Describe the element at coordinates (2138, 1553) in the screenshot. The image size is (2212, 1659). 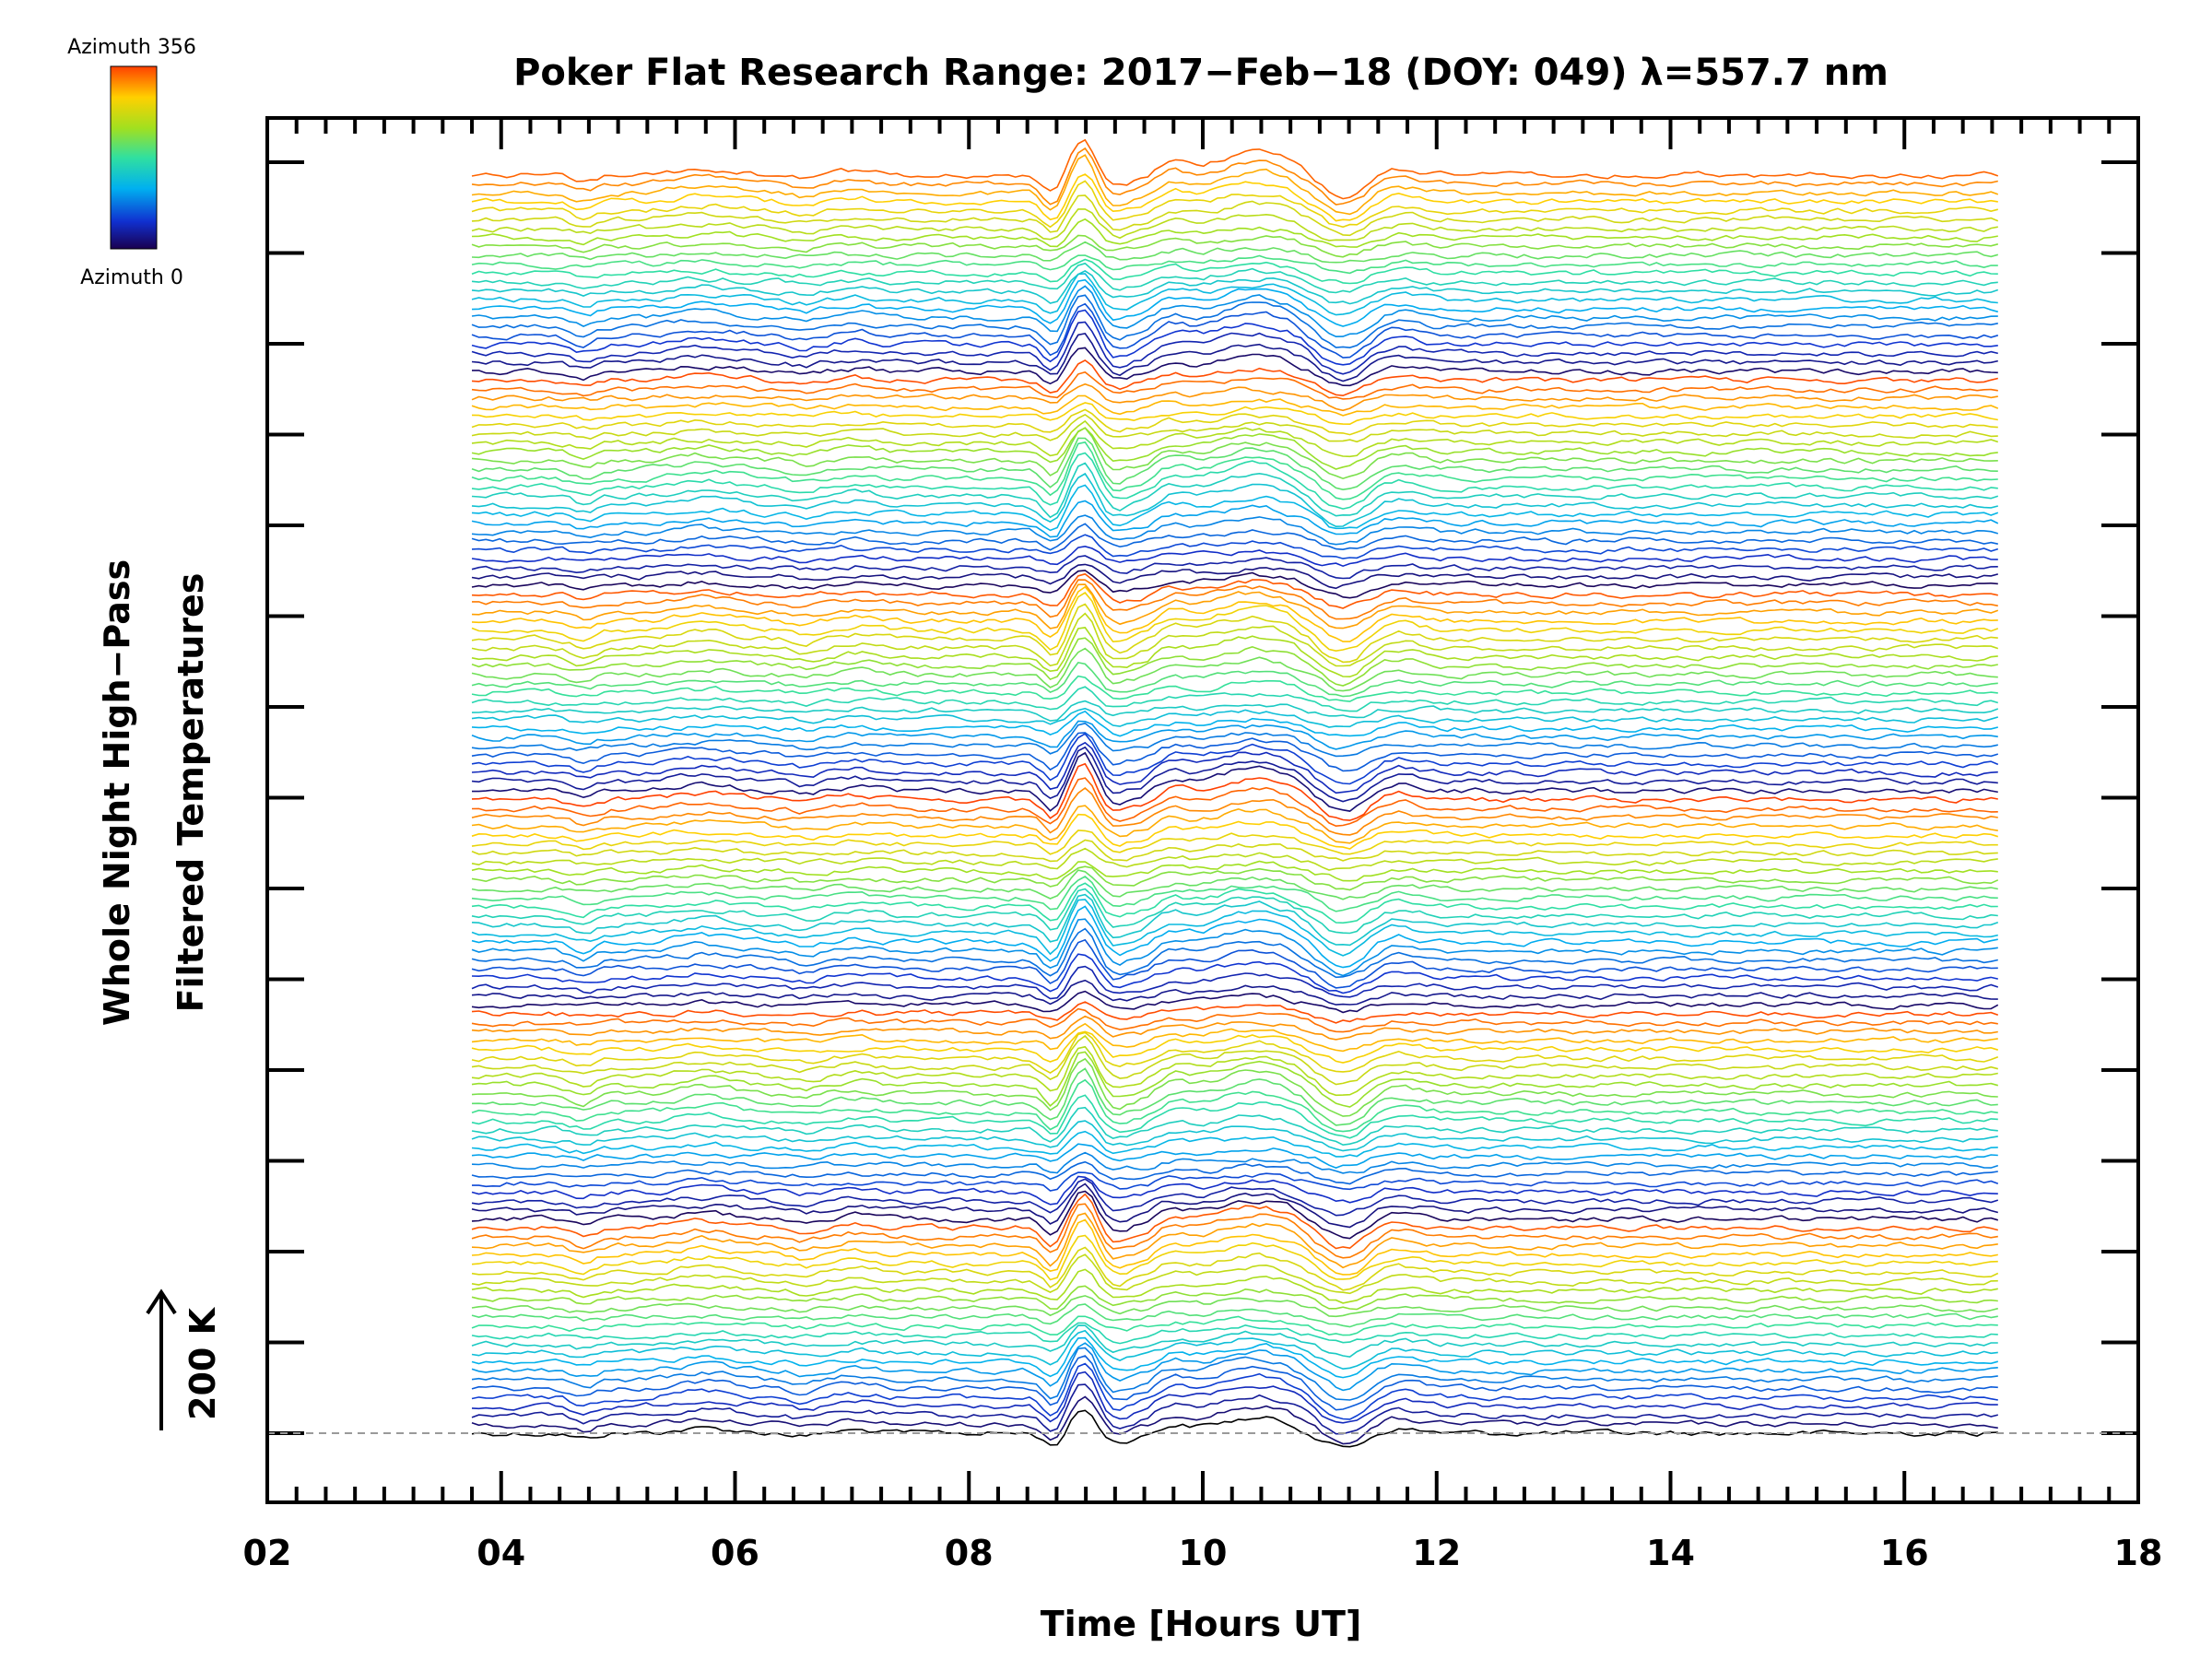
I see `x-tick-label: 18` at that location.